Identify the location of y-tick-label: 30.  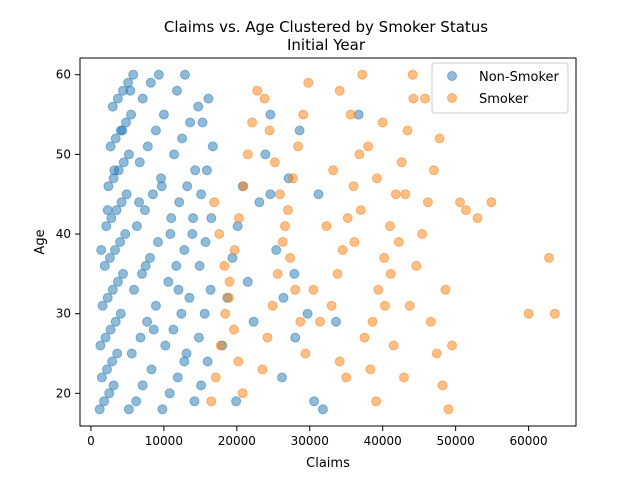
(63, 314).